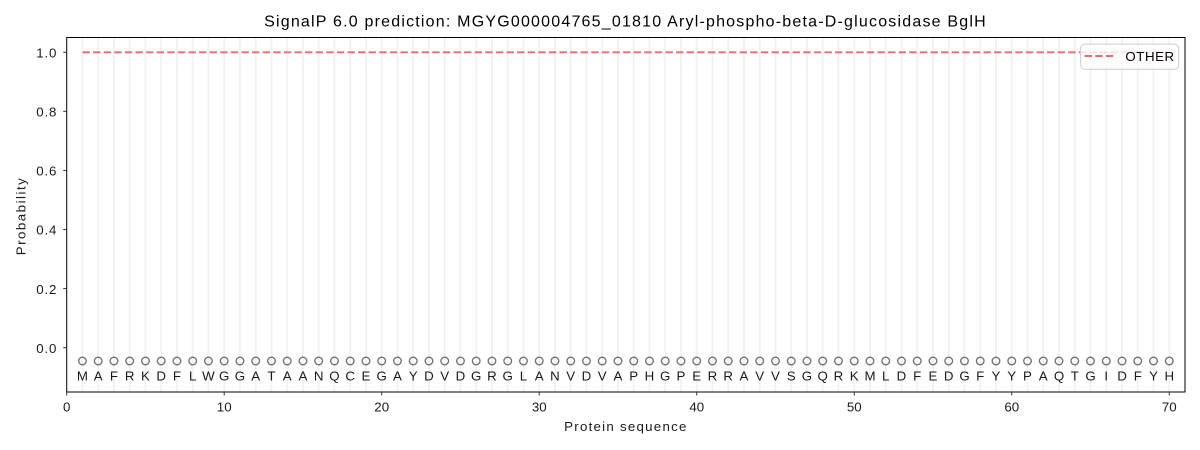 This screenshot has height=450, width=1200. Describe the element at coordinates (381, 406) in the screenshot. I see `svg-text: 20` at that location.